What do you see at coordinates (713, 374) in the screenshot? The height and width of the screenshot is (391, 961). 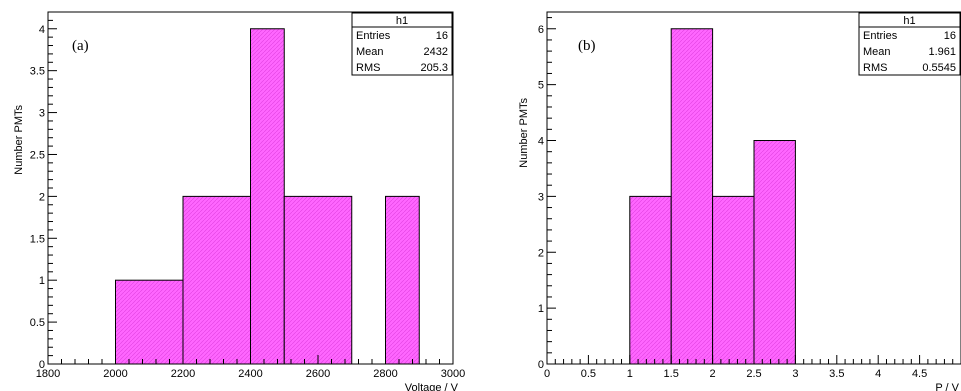 I see `x-tick-label: 2` at bounding box center [713, 374].